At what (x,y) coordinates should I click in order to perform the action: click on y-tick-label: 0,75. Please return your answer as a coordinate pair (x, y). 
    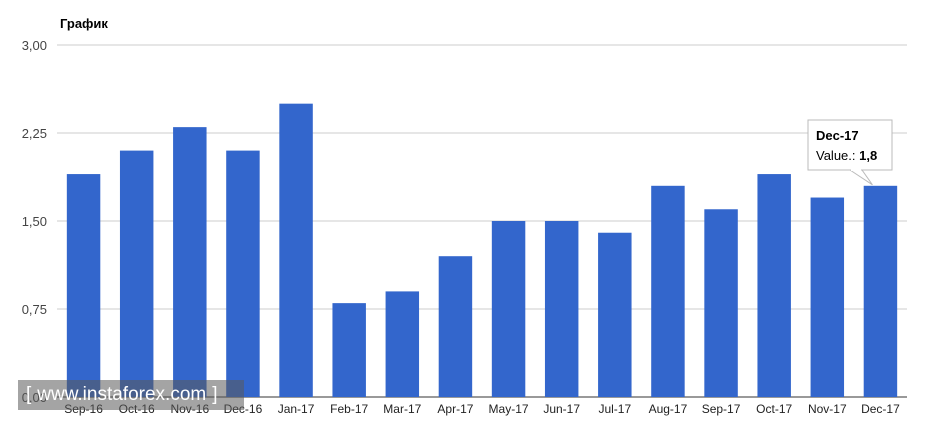
    Looking at the image, I should click on (34, 309).